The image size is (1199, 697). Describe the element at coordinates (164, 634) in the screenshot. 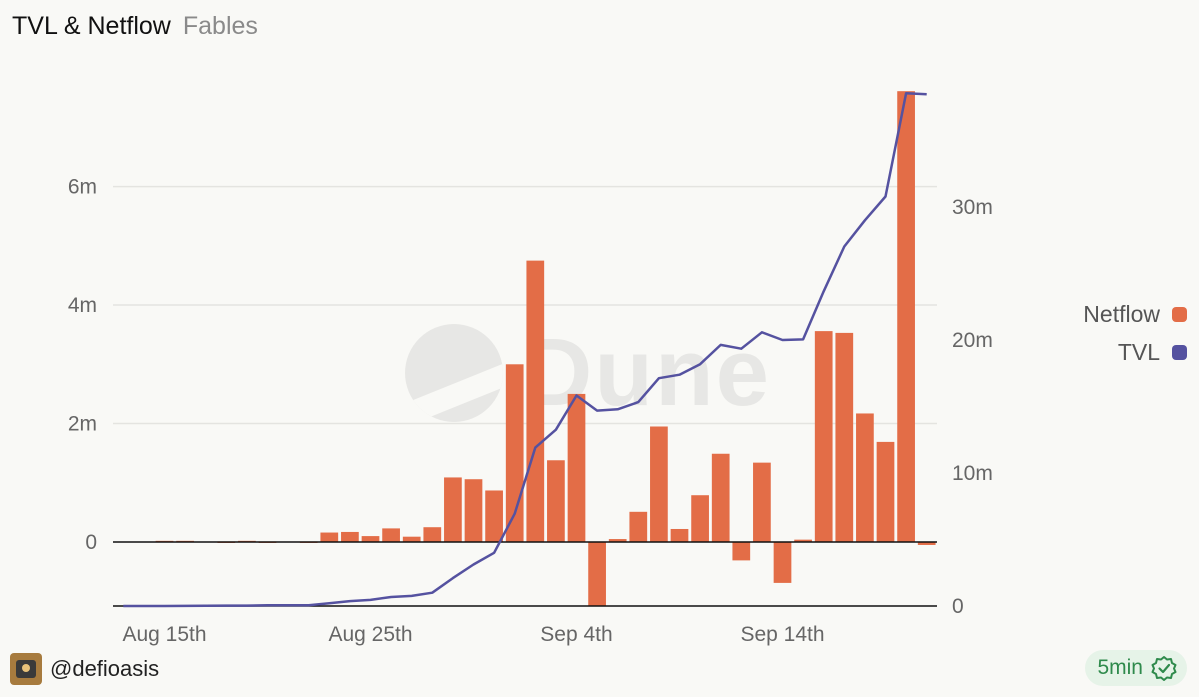

I see `x-tick-label: Aug 15th` at that location.